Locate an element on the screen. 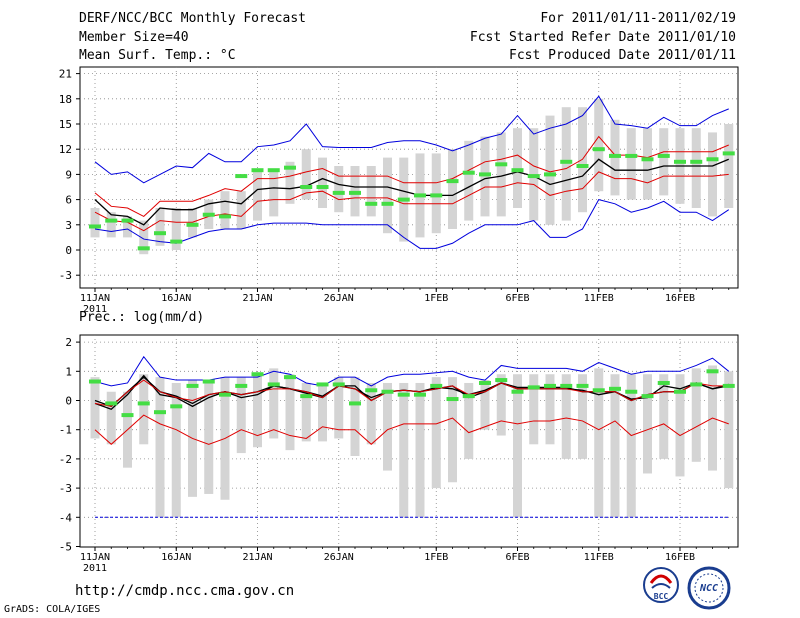  panel1-ytick-label: 21 is located at coordinates (65, 74).